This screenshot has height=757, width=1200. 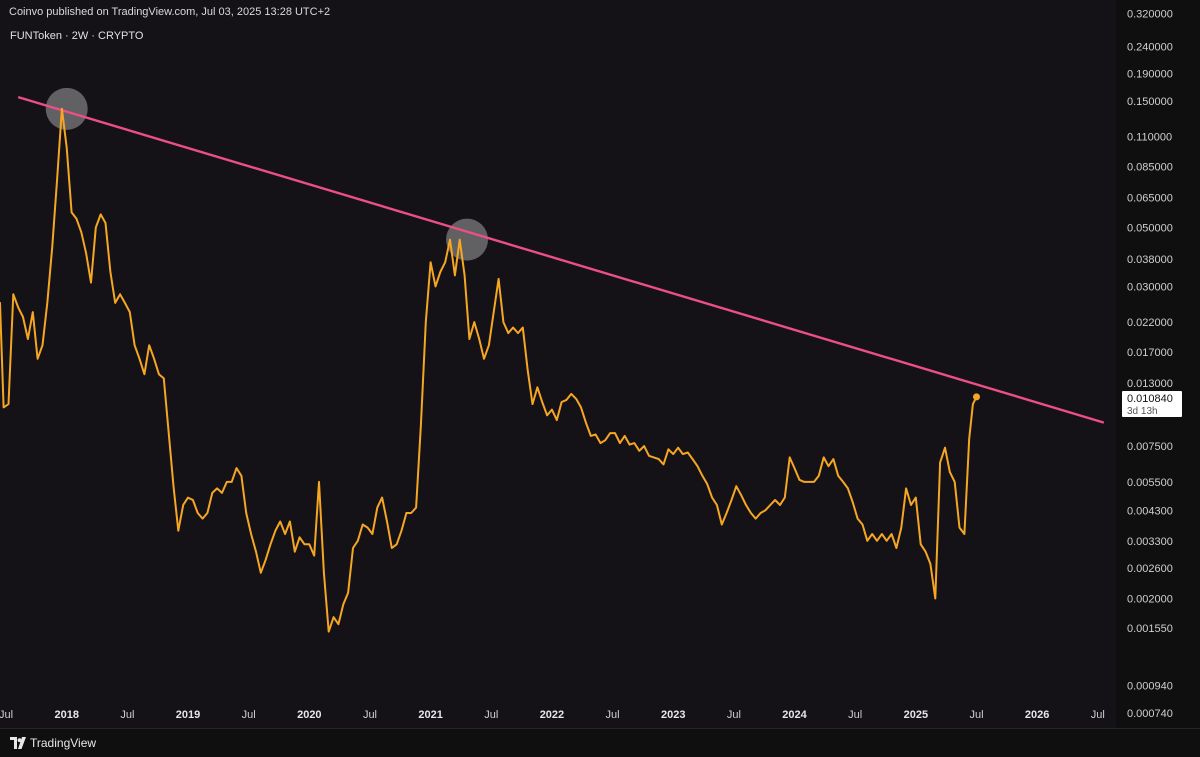 I want to click on y-tick-label: 0.190000, so click(x=1150, y=75).